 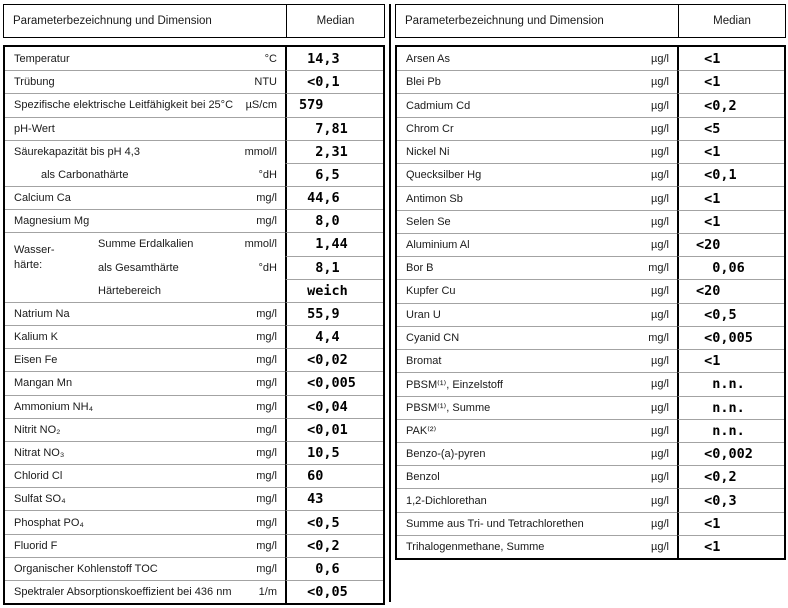 What do you see at coordinates (537, 314) in the screenshot?
I see `parameter-cell: Uran U µg/l` at bounding box center [537, 314].